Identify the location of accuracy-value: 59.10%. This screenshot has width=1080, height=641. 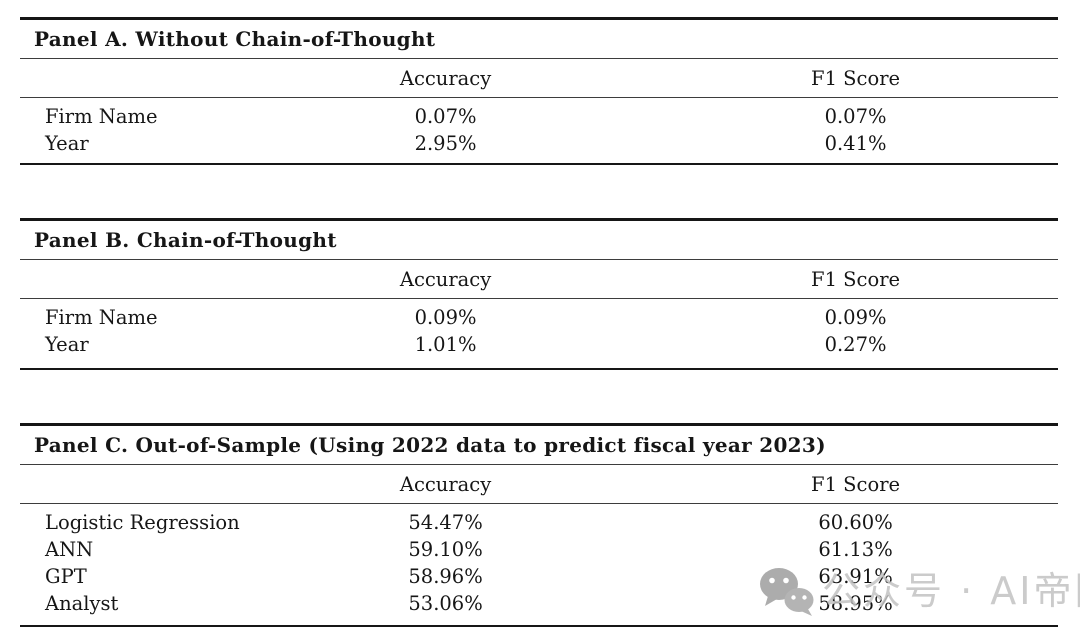
(445, 549).